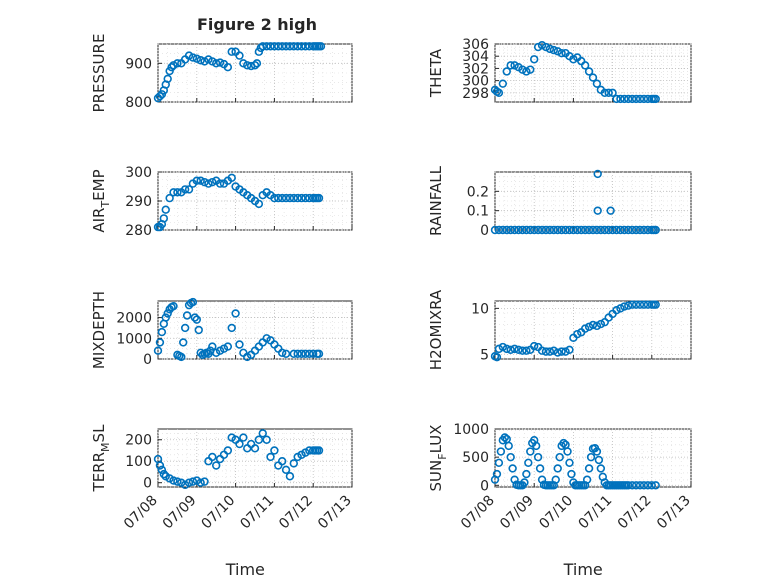 The height and width of the screenshot is (583, 778). Describe the element at coordinates (475, 69) in the screenshot. I see `y-tick-label: 302` at that location.